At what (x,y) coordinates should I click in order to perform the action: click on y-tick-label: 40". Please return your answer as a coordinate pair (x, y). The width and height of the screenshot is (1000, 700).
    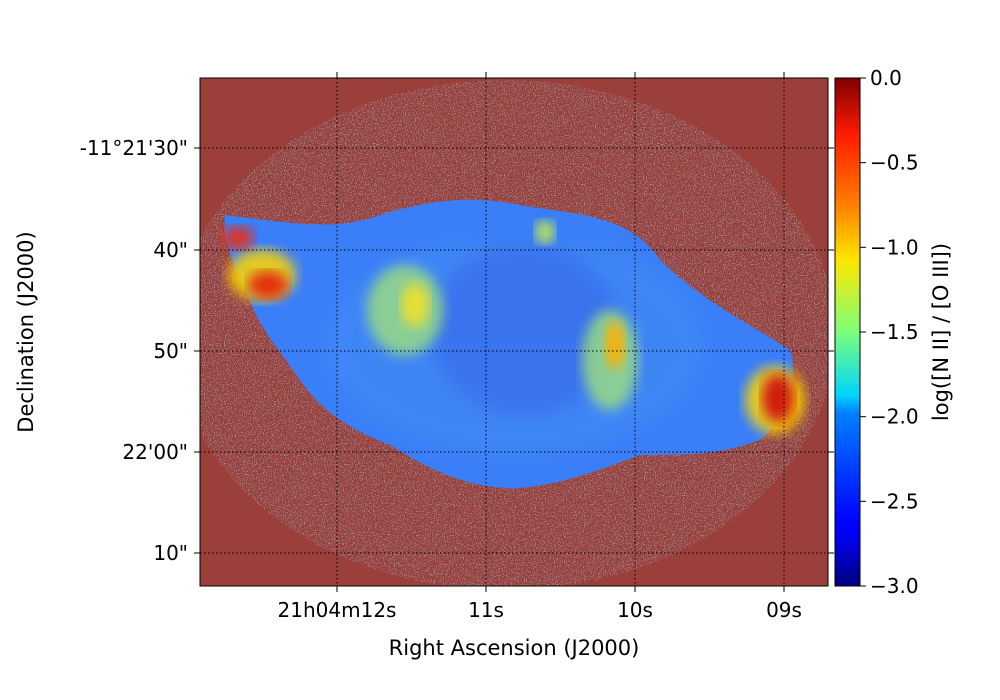
    Looking at the image, I should click on (170, 250).